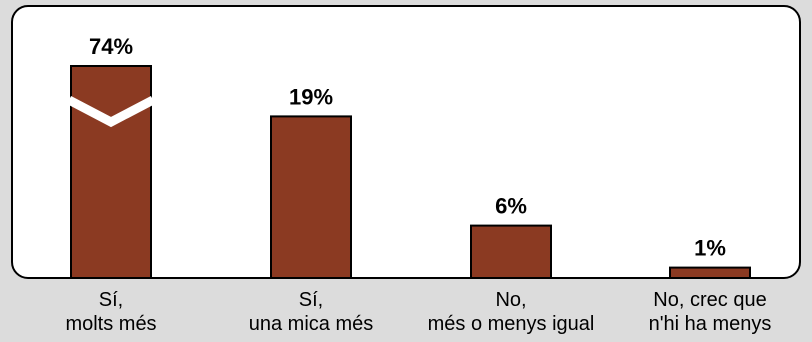 The image size is (812, 342). What do you see at coordinates (709, 300) in the screenshot?
I see `category-label-4-line-1: No, crec que` at bounding box center [709, 300].